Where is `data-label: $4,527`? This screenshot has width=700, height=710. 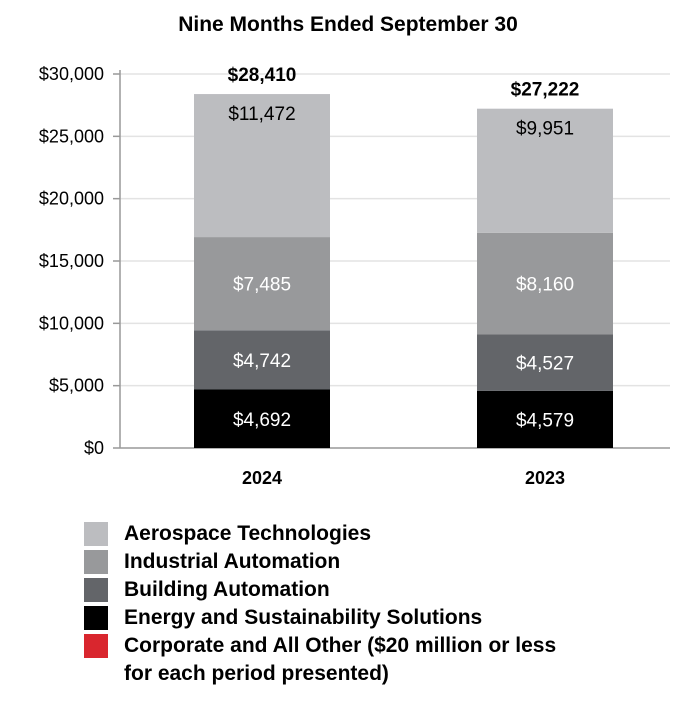 data-label: $4,527 is located at coordinates (545, 364).